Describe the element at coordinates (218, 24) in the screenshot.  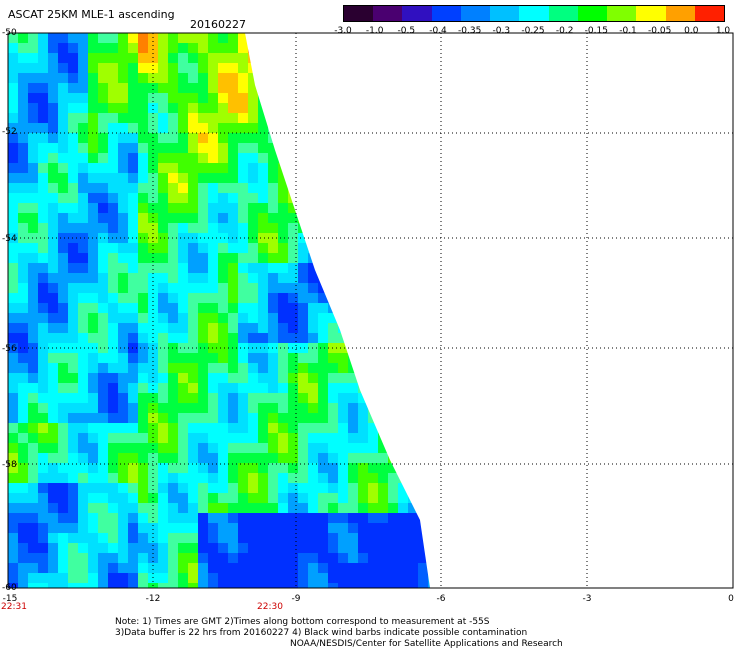
I see `map-date: 20160227` at that location.